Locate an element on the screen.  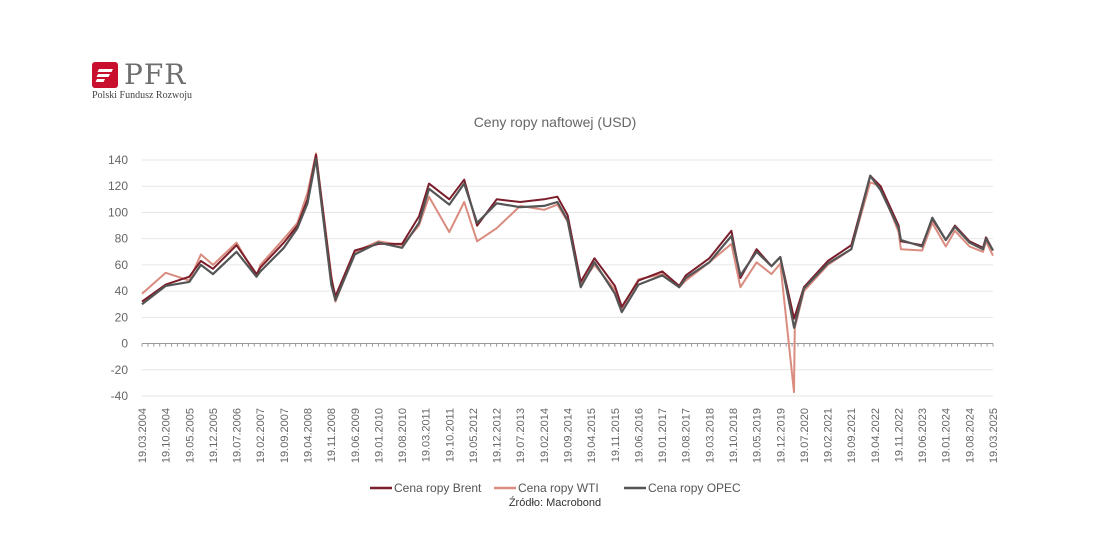
y-tick-label: 120 is located at coordinates (118, 186).